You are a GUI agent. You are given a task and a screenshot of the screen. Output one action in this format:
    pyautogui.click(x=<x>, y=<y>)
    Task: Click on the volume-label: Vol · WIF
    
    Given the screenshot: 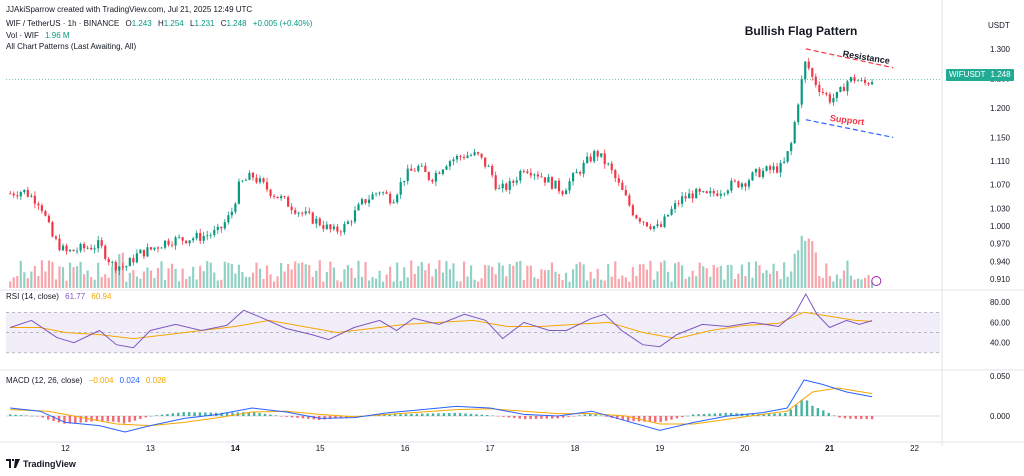 What is the action you would take?
    pyautogui.click(x=22, y=35)
    